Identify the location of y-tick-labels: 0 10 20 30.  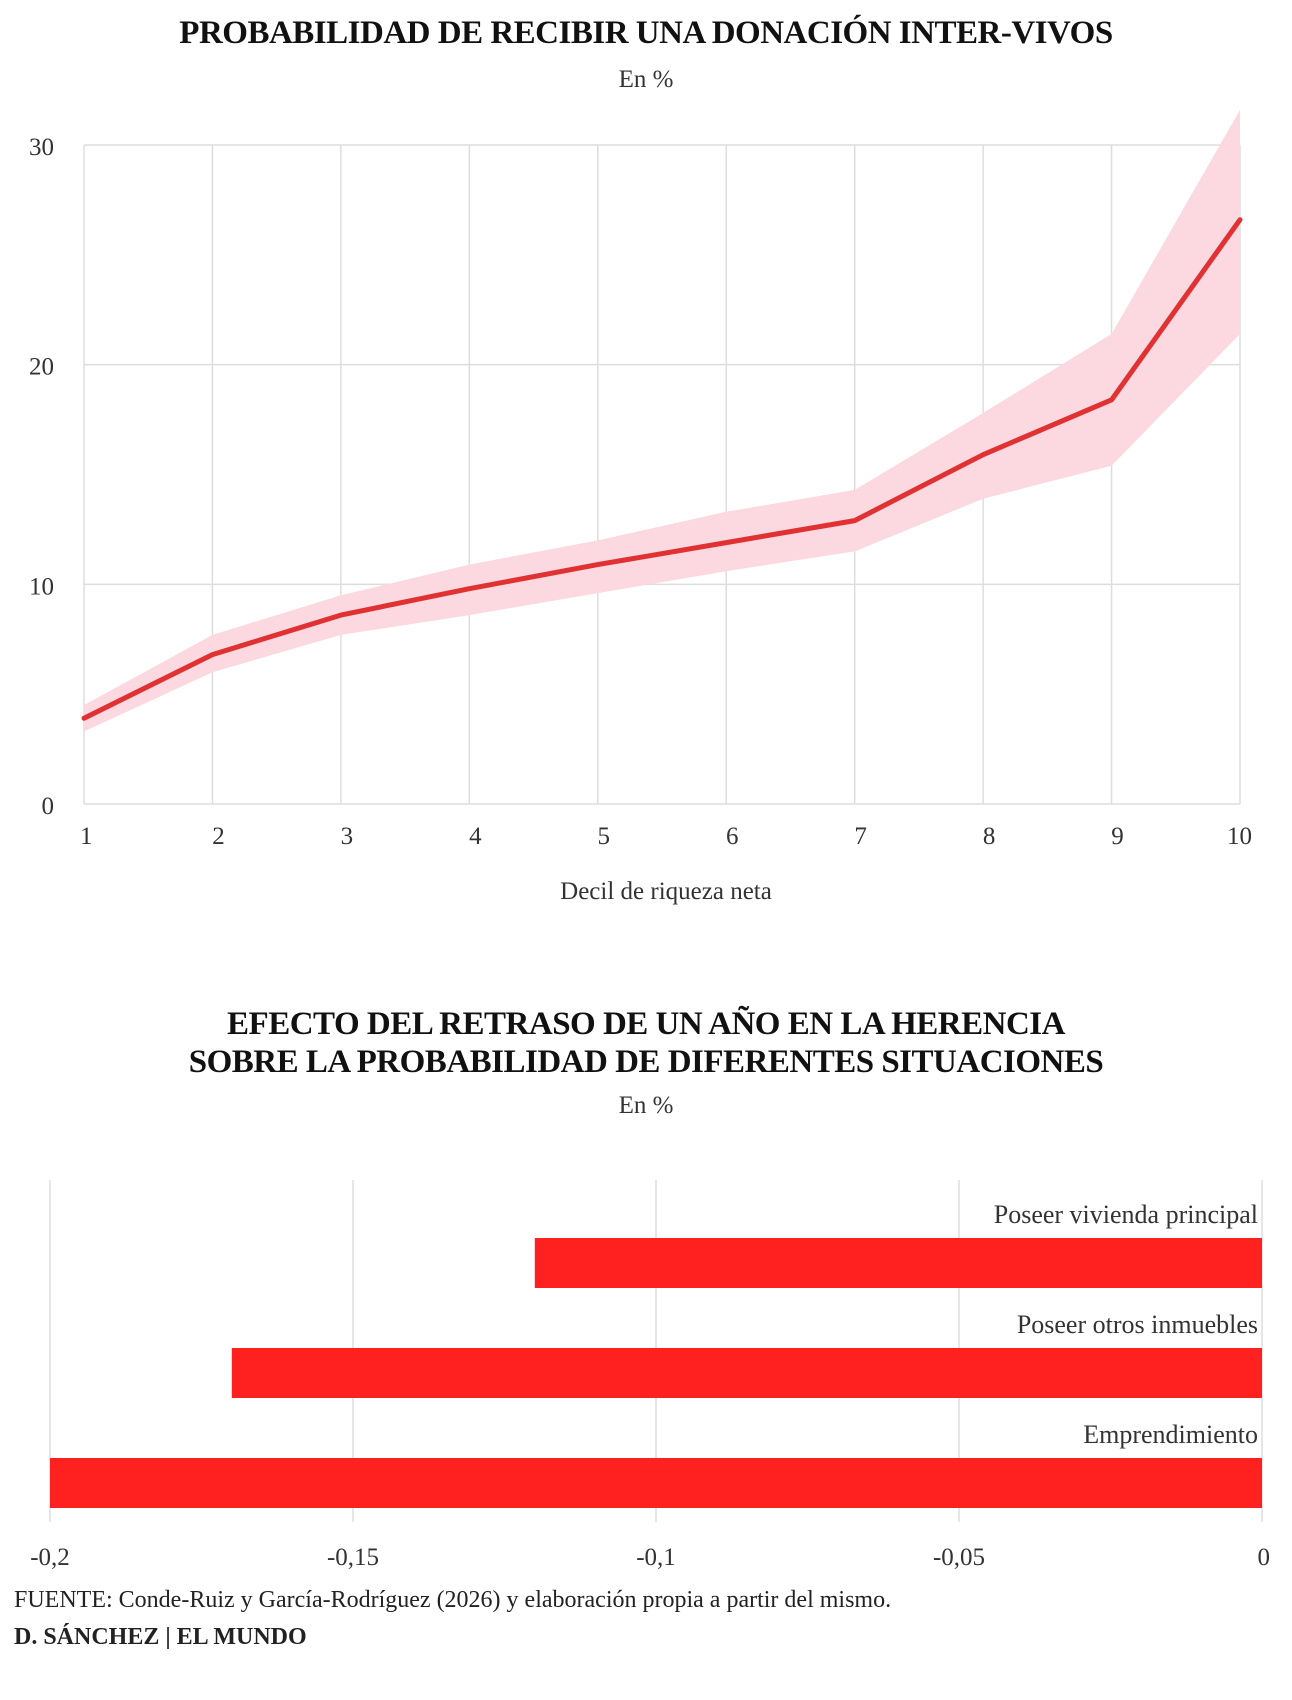
(41, 477).